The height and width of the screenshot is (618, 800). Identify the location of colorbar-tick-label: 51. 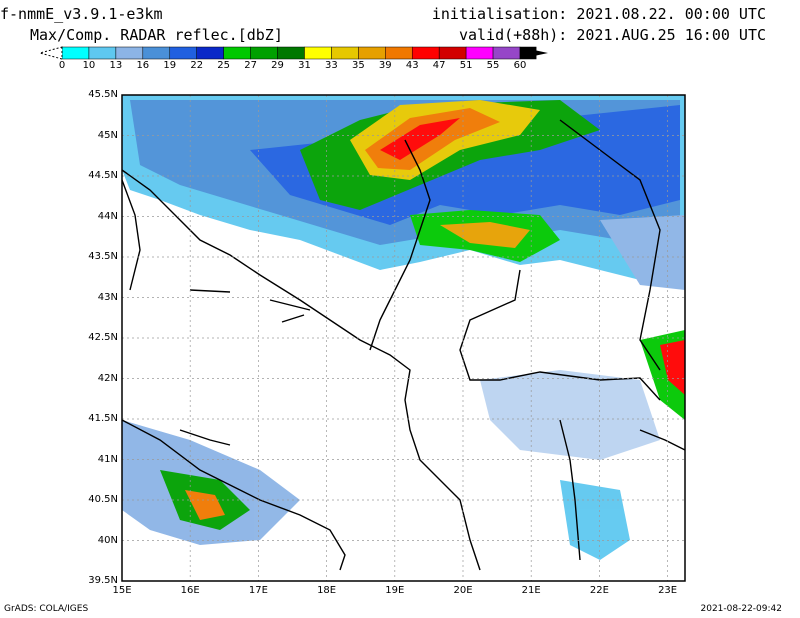
(466, 65).